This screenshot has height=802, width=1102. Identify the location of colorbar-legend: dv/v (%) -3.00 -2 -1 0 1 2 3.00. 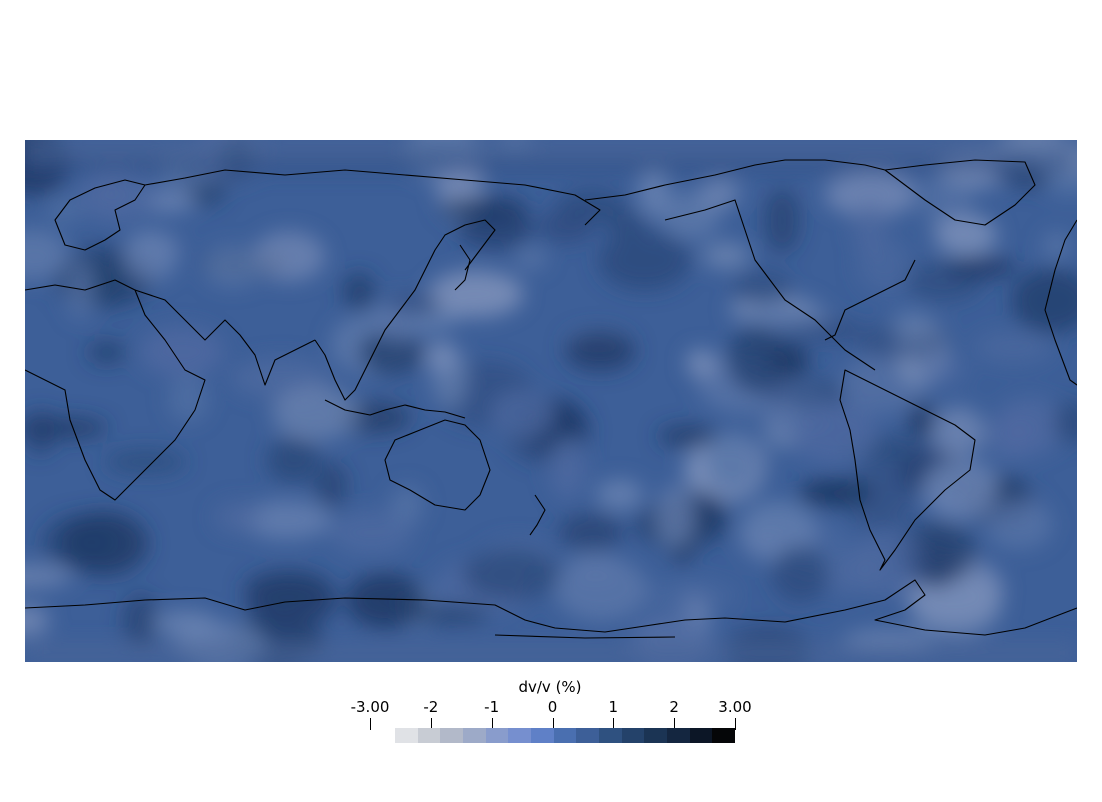
(550, 716).